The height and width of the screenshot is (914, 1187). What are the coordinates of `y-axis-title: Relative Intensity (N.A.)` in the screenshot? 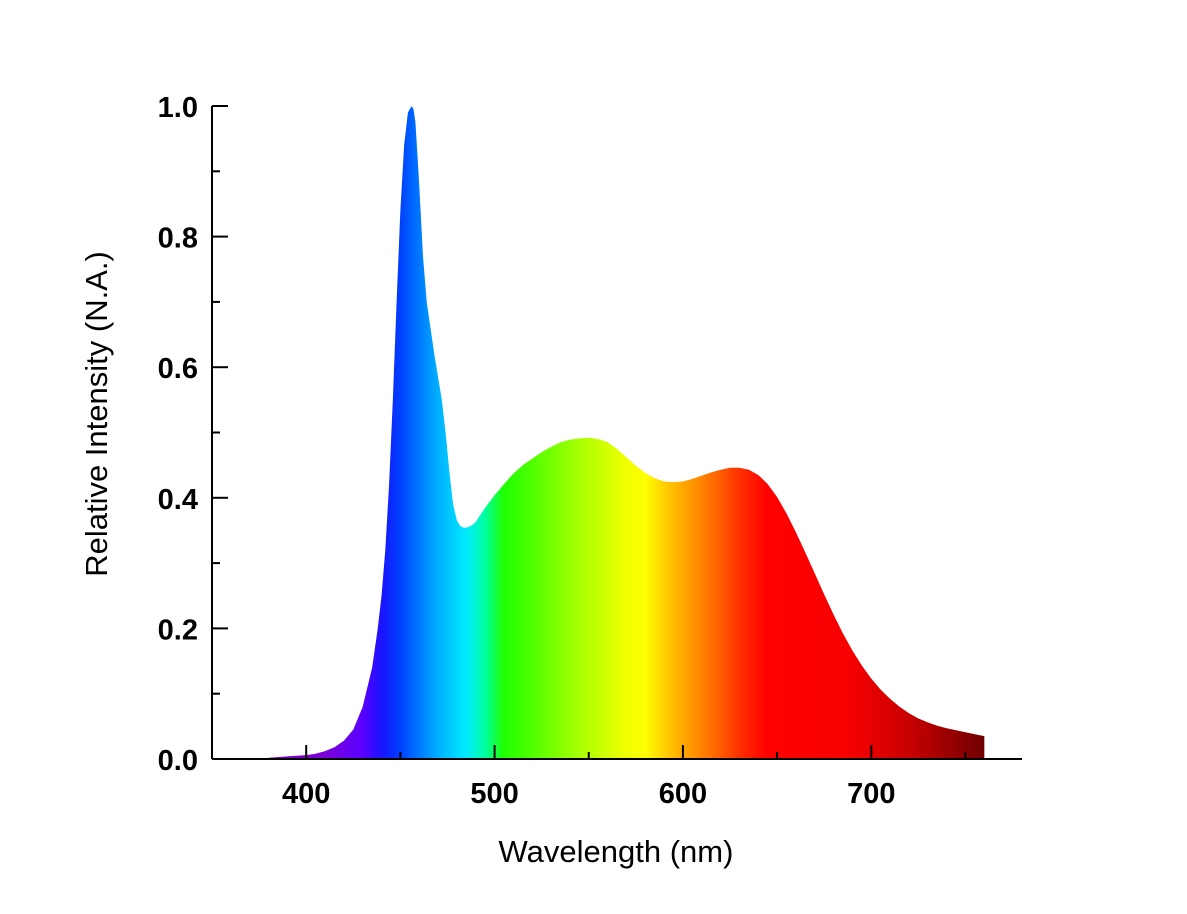 It's located at (96, 414).